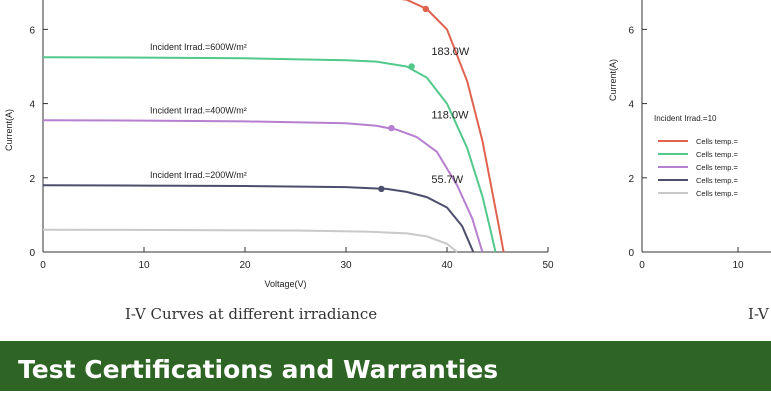  What do you see at coordinates (245, 265) in the screenshot?
I see `x-tick-label: 20` at bounding box center [245, 265].